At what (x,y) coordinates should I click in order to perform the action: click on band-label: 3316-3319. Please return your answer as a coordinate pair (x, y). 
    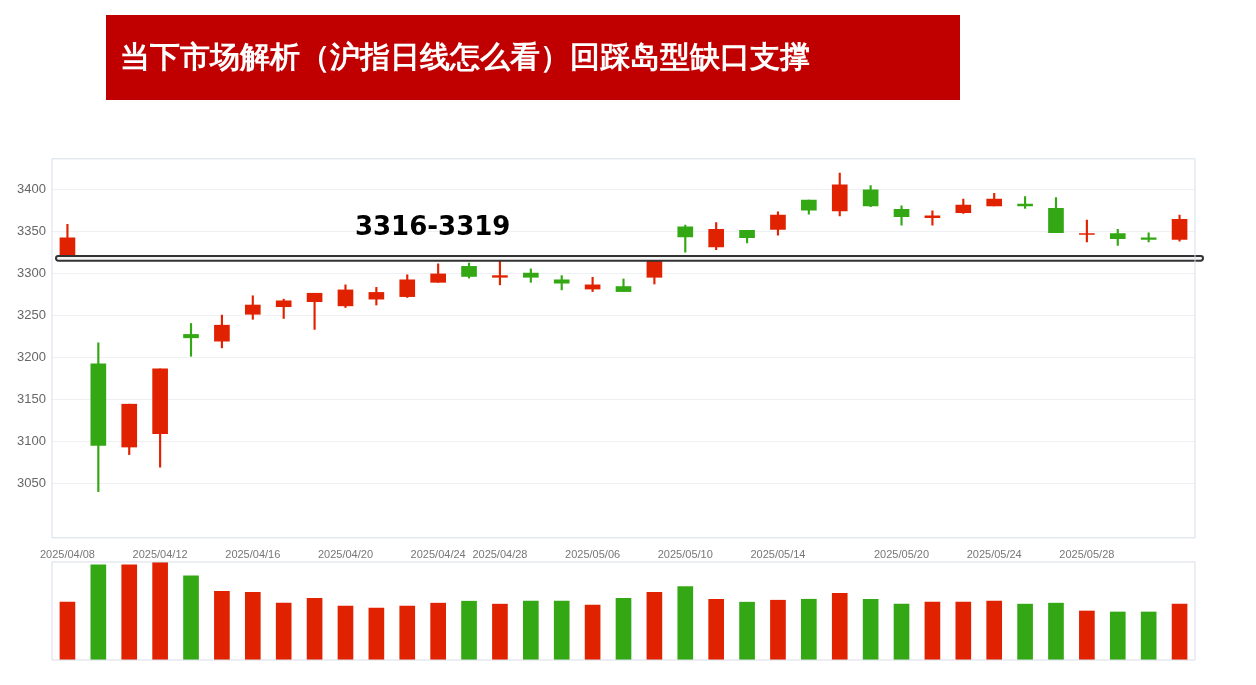
    Looking at the image, I should click on (432, 225).